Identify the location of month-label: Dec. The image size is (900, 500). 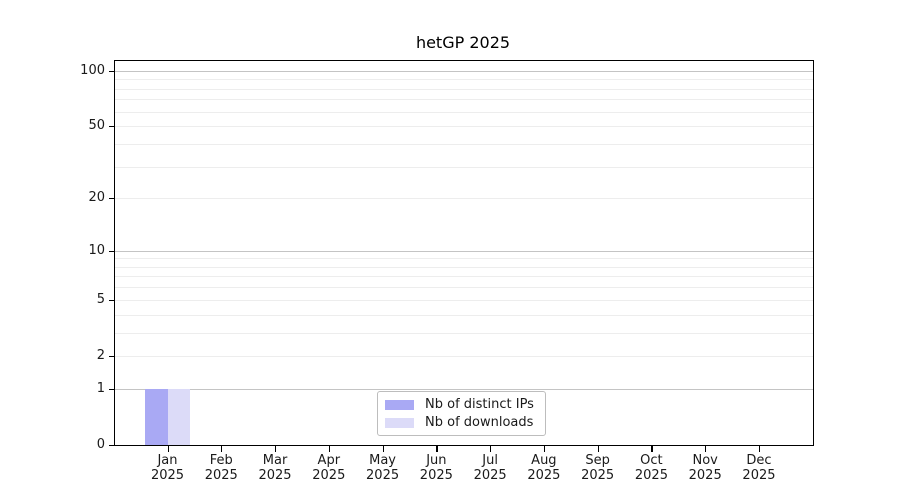
(759, 460).